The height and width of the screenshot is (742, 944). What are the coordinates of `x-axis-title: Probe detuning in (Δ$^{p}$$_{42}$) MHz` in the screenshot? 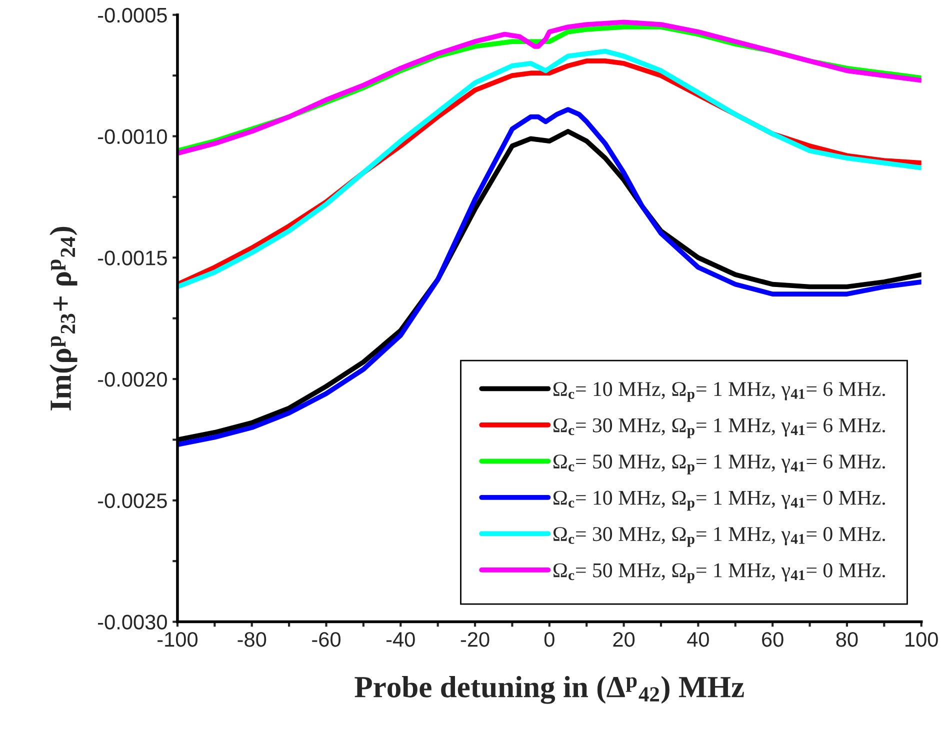 It's located at (549, 690).